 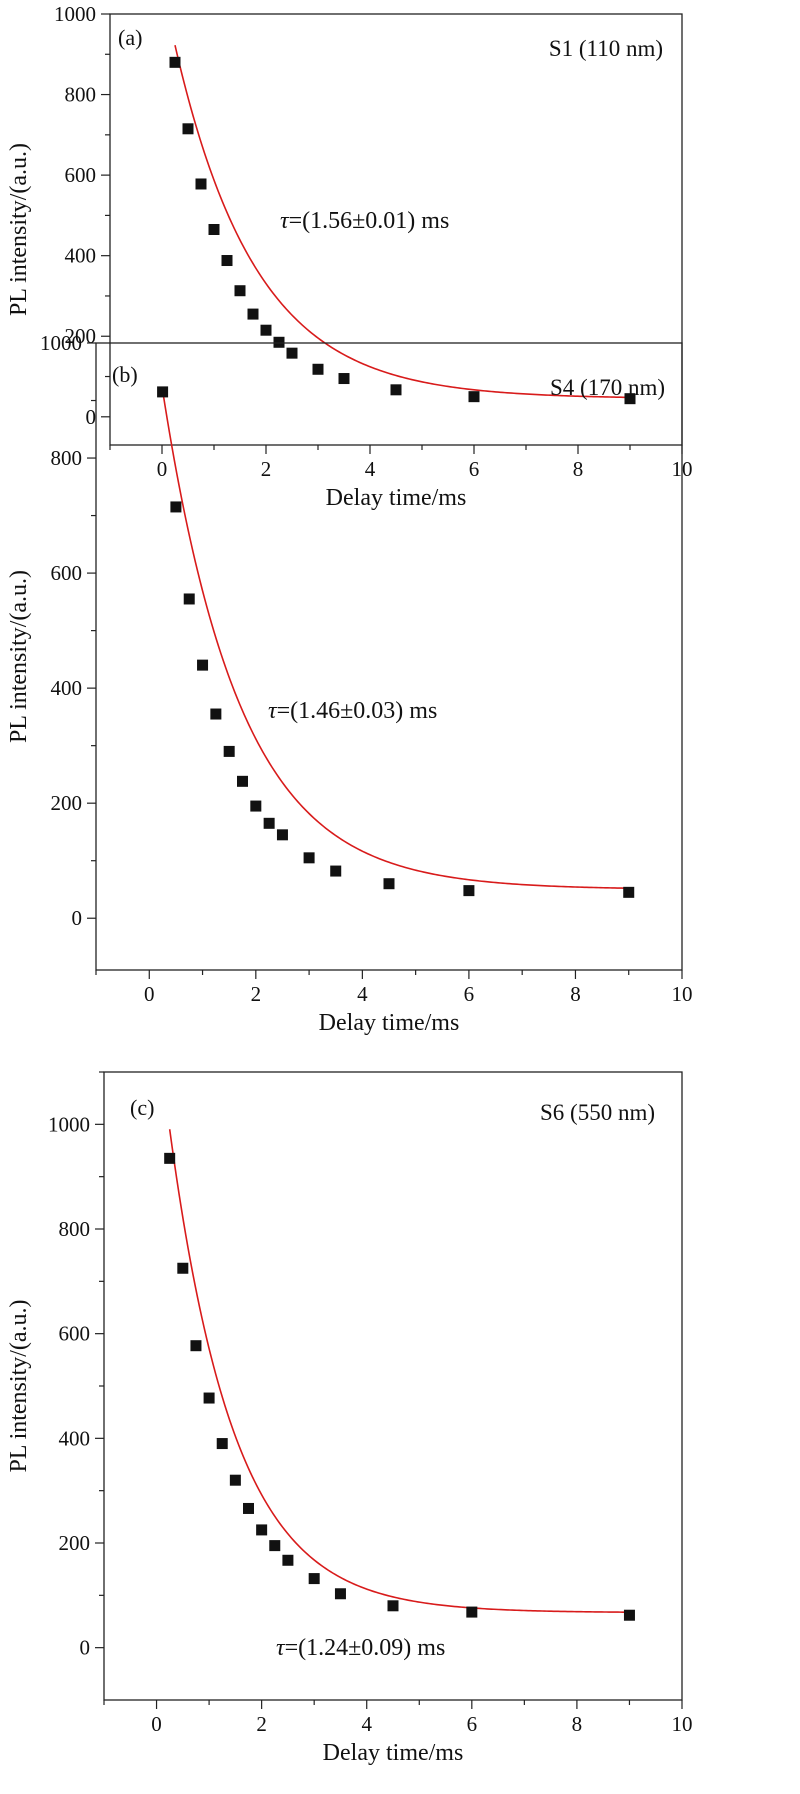 What do you see at coordinates (142, 1107) in the screenshot?
I see `panel-tag: (c)` at bounding box center [142, 1107].